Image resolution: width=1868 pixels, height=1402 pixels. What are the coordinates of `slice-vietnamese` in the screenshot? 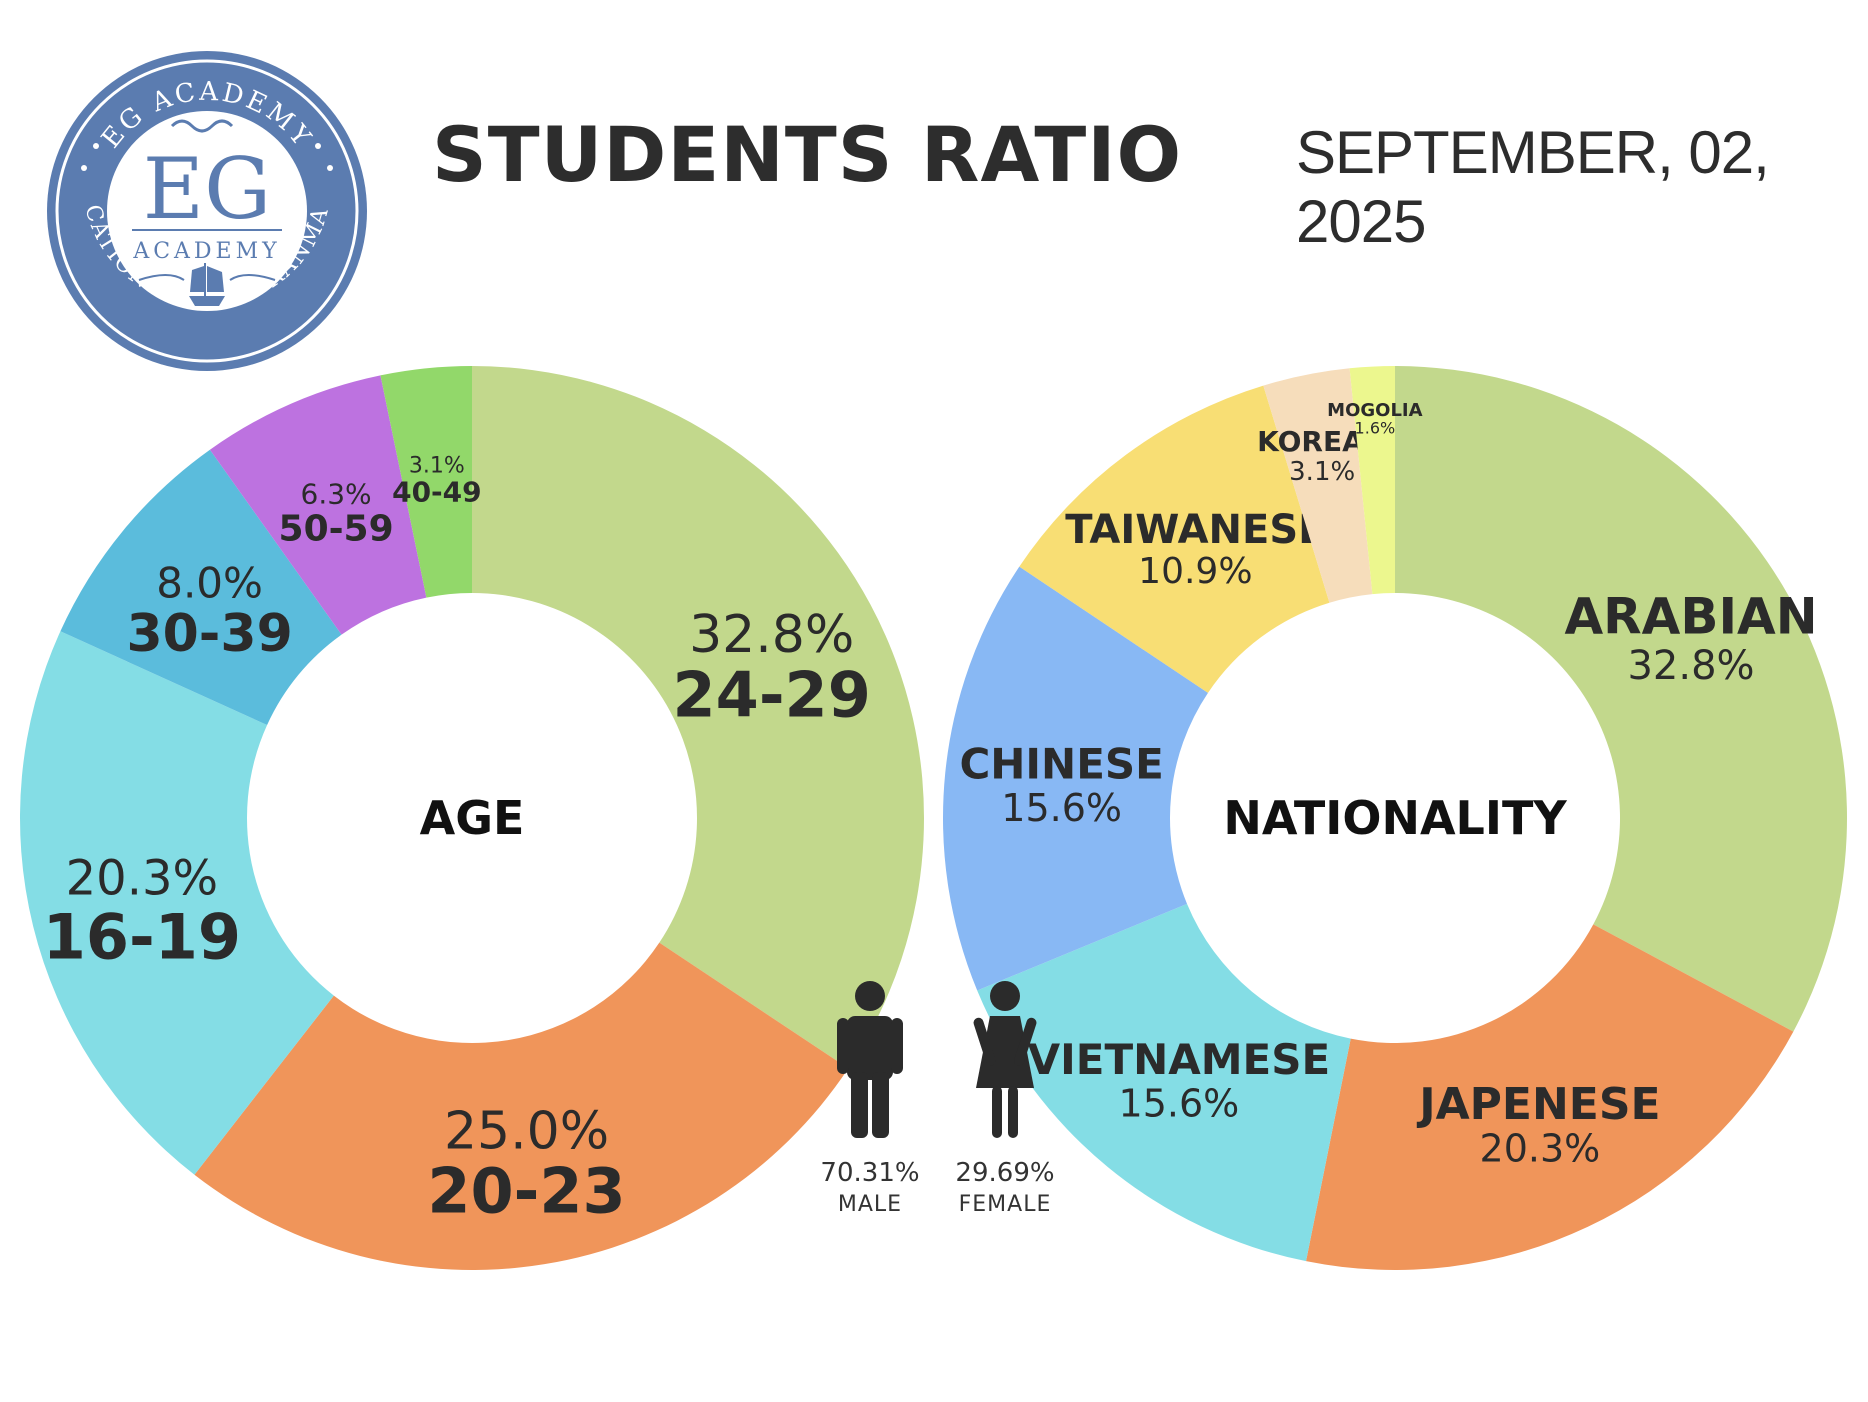 It's located at (1164, 1082).